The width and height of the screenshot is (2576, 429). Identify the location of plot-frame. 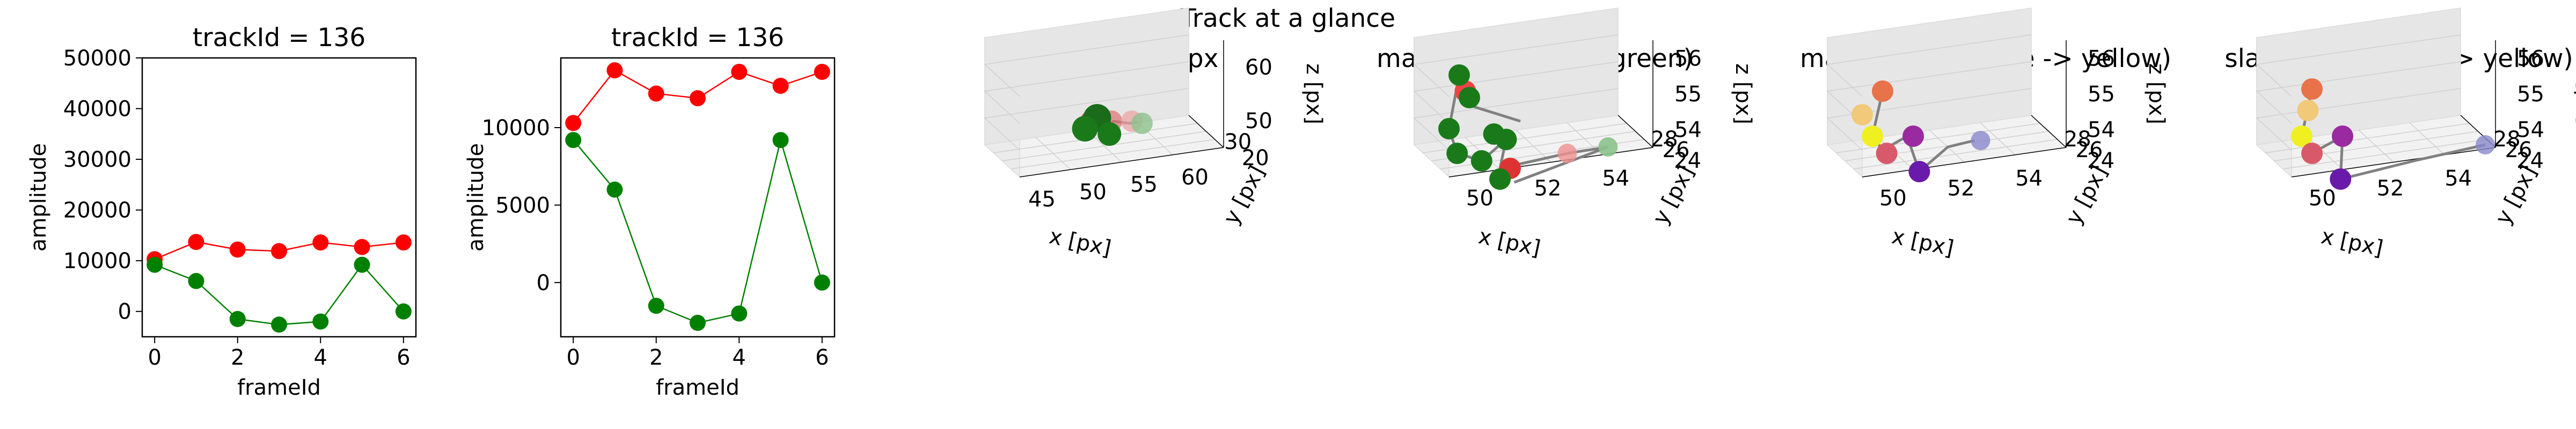
(698, 197).